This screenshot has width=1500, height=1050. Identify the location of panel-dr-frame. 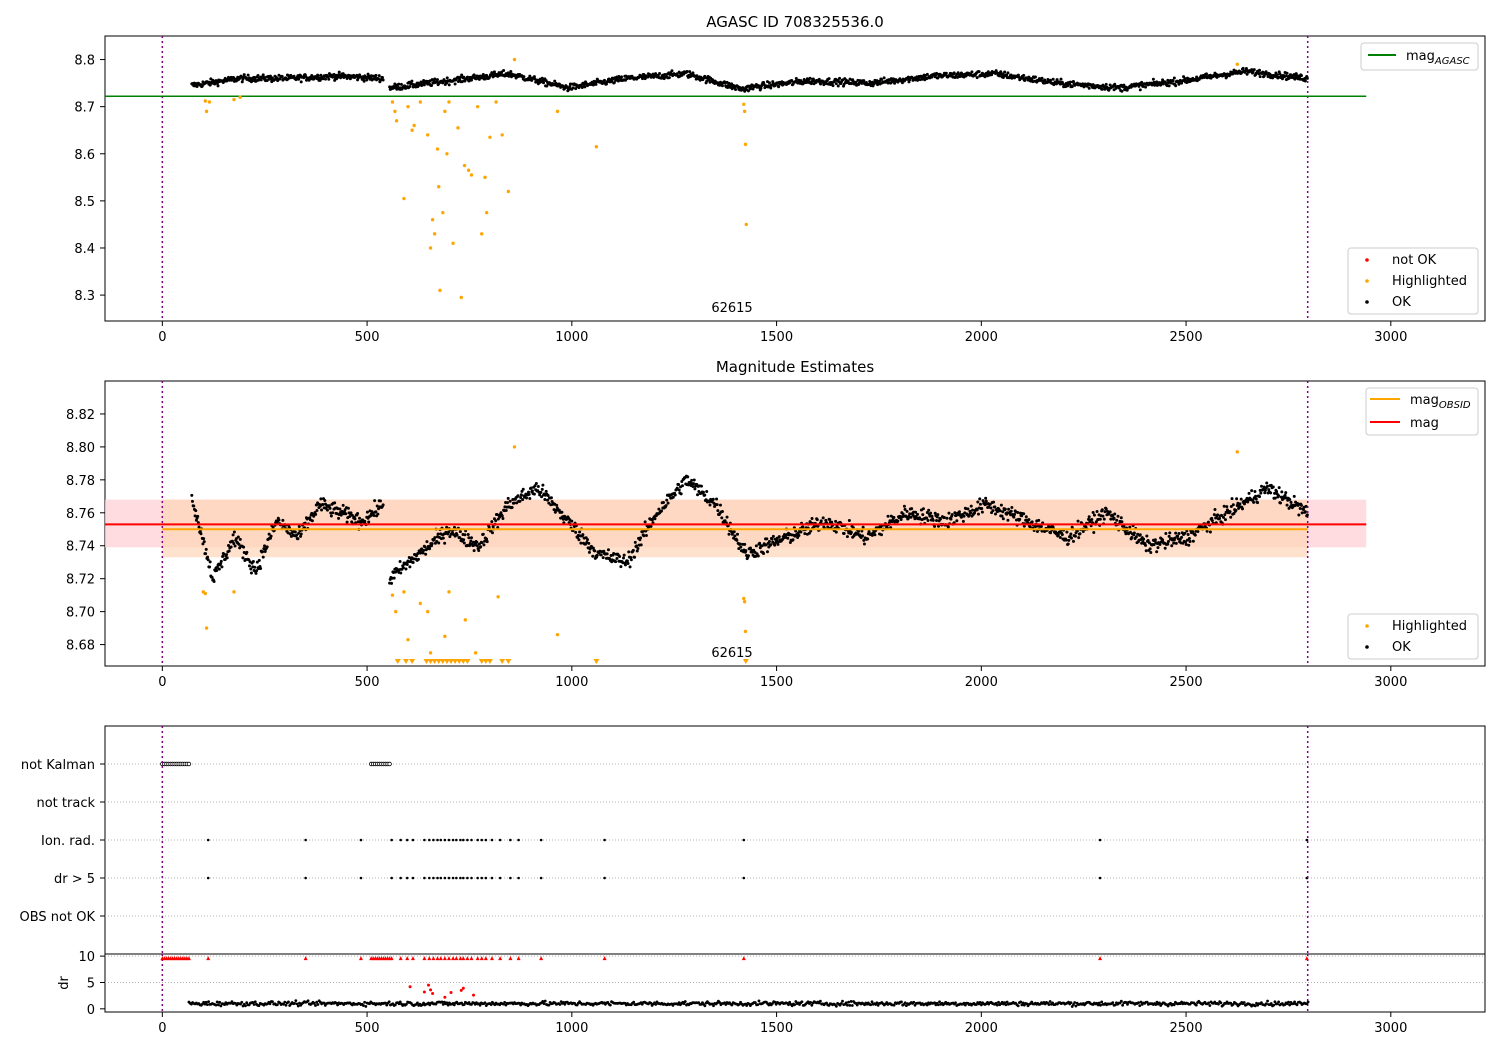
(795, 983).